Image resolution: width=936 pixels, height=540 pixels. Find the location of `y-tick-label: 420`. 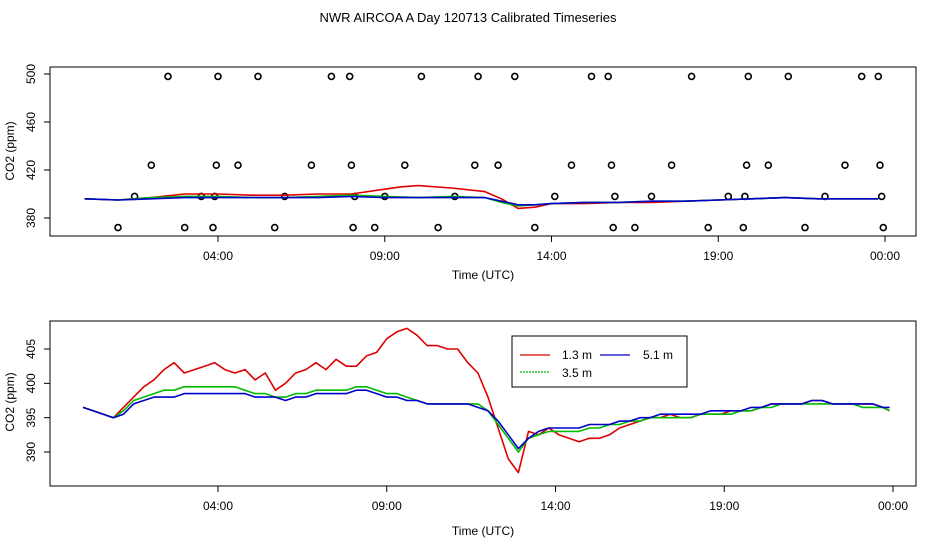

y-tick-label: 420 is located at coordinates (31, 170).